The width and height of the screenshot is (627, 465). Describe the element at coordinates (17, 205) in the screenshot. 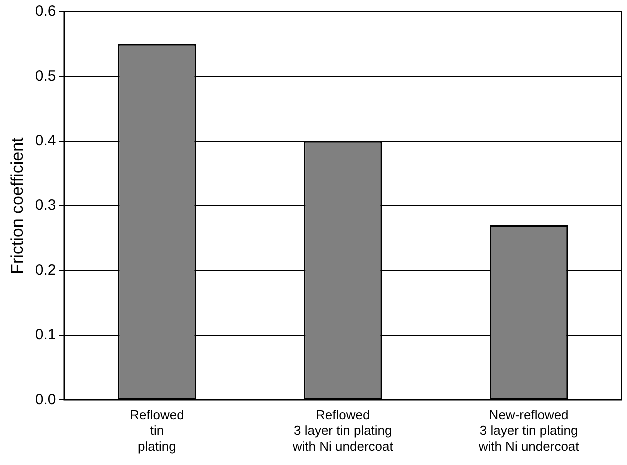

I see `y-axis-title: Friction coefficient` at that location.